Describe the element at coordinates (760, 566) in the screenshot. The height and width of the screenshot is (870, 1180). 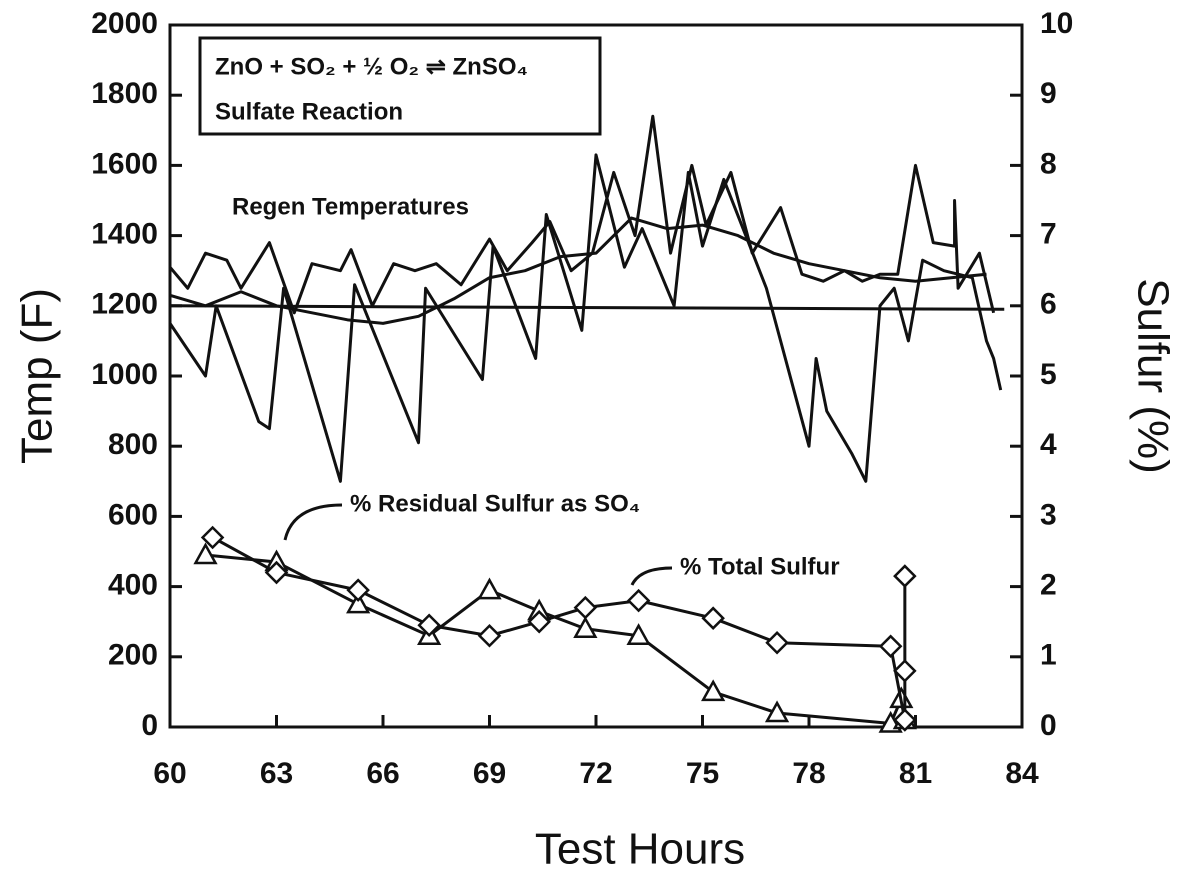
I see `series-label: % Total Sulfur` at that location.